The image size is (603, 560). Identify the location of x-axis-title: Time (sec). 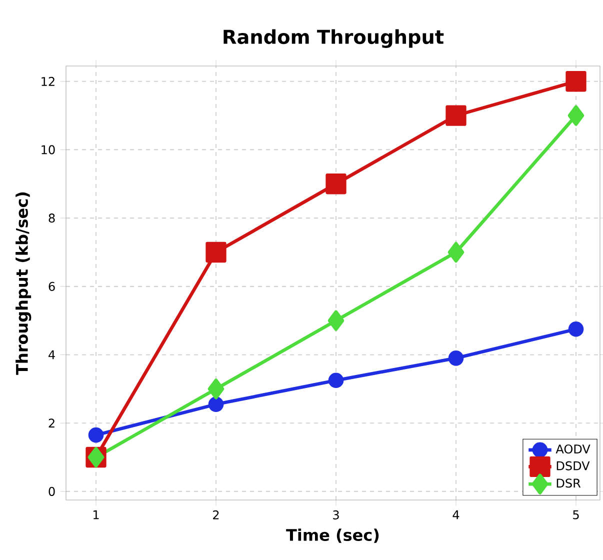
(332, 535).